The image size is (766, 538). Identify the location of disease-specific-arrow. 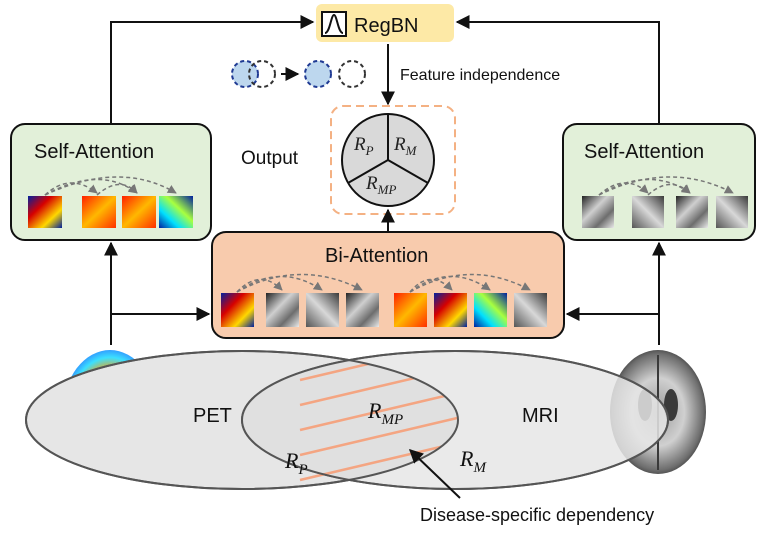
(434, 474).